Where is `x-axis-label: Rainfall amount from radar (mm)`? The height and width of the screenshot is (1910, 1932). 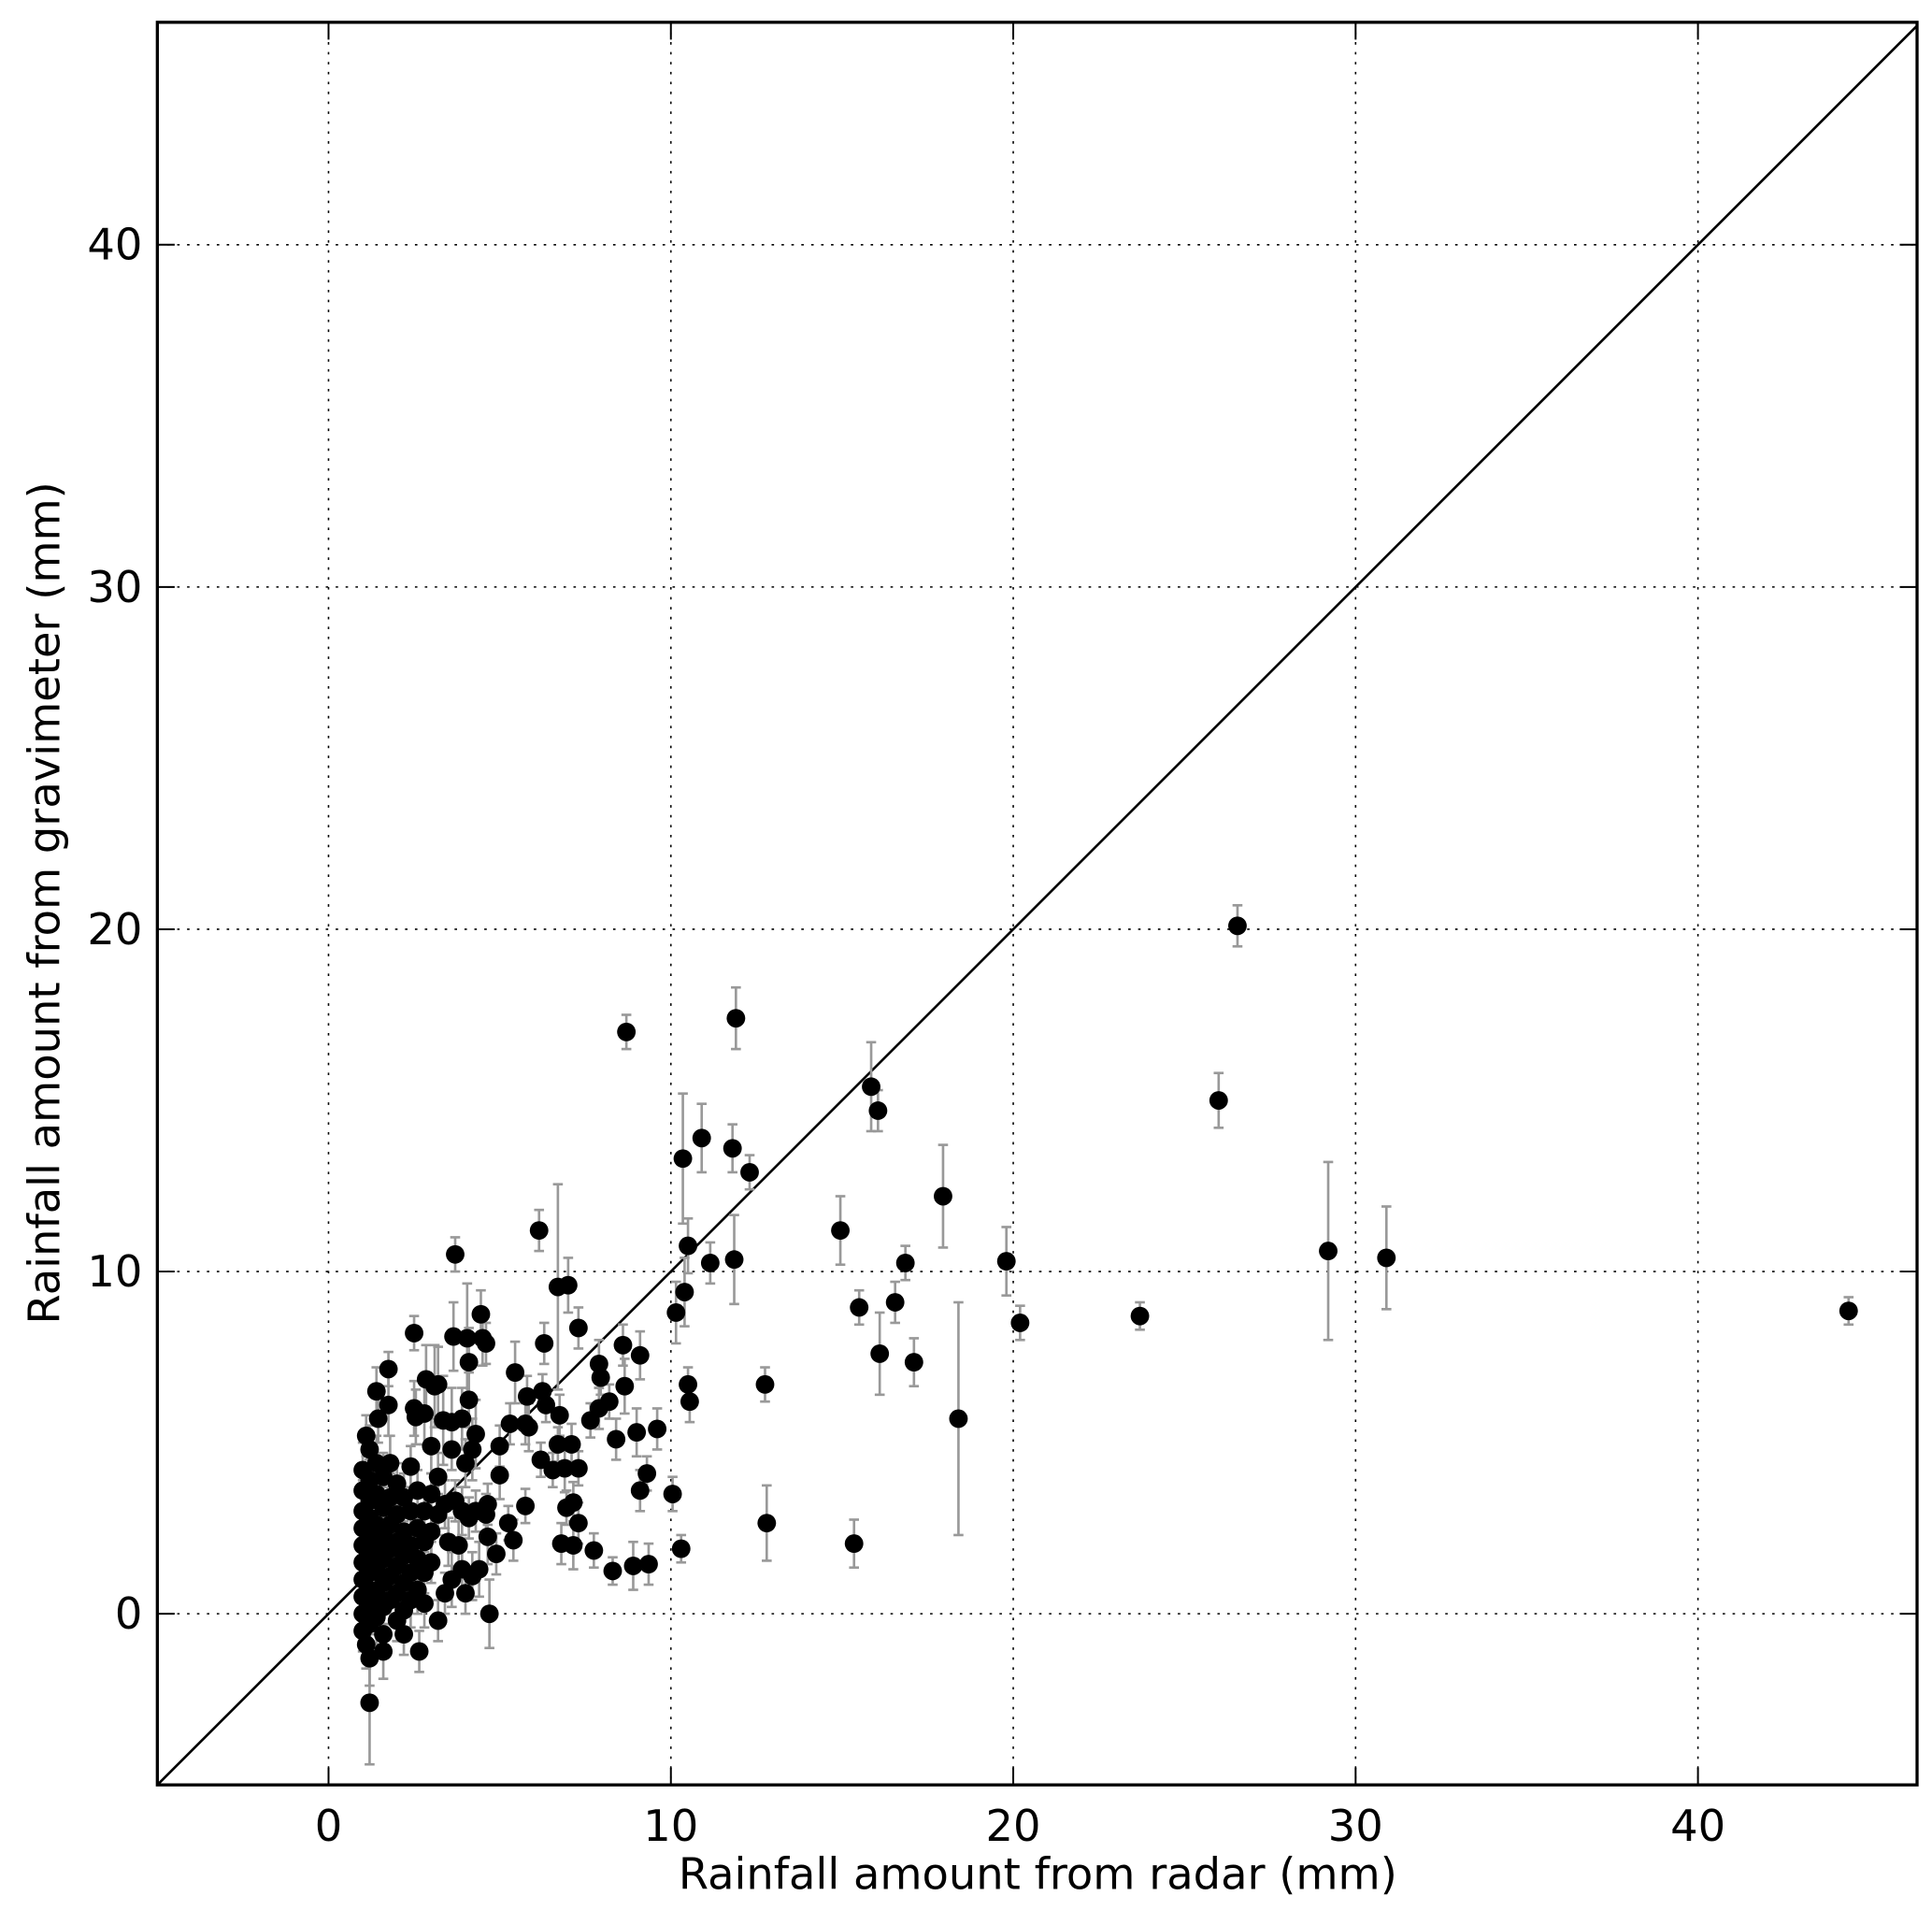 x-axis-label: Rainfall amount from radar (mm) is located at coordinates (1038, 1874).